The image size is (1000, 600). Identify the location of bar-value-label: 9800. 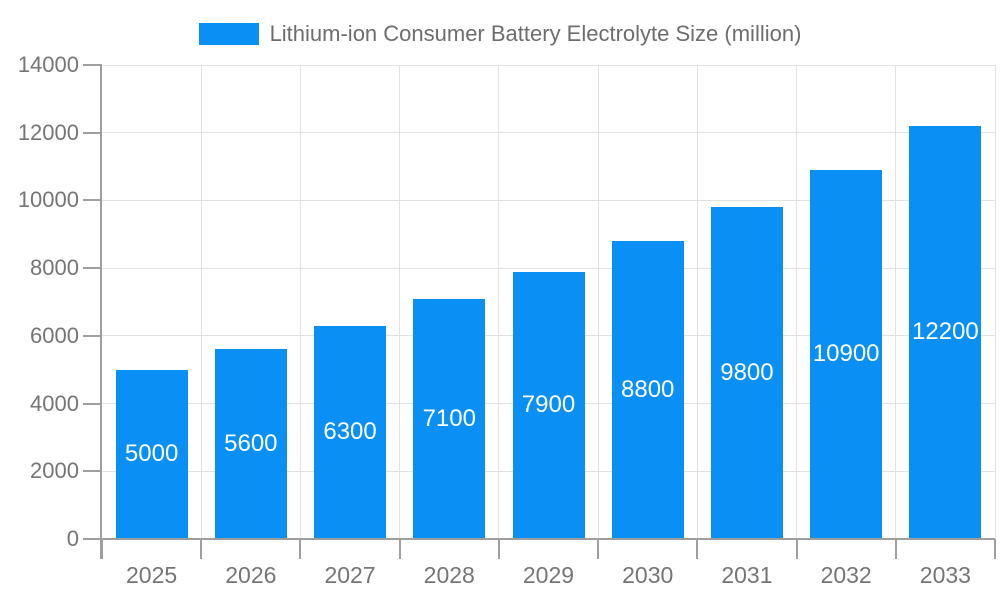
(747, 373).